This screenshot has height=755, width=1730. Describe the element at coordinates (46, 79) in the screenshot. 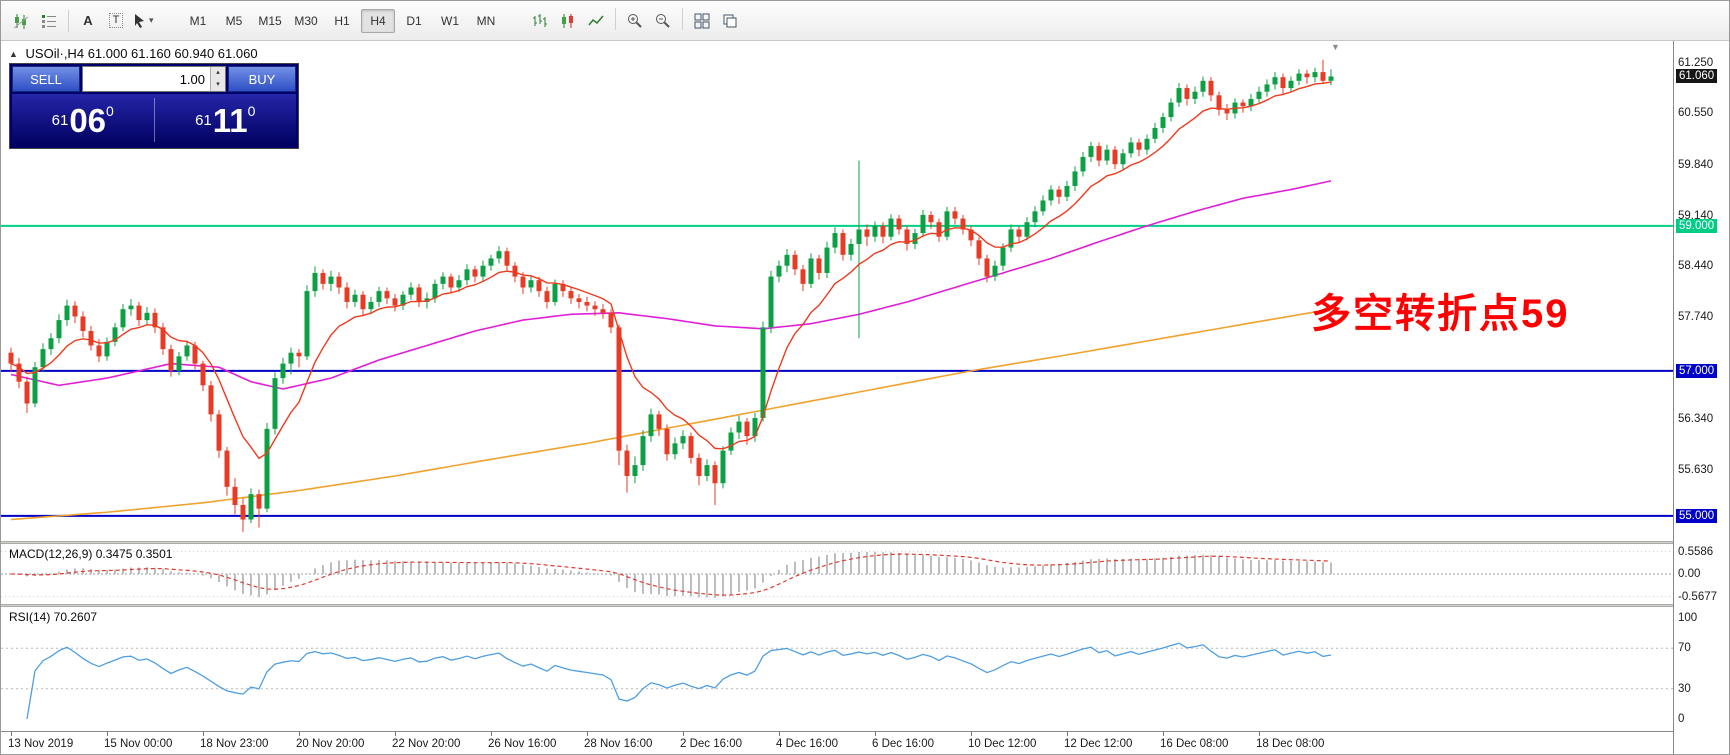

I see `sell-button: SELL` at that location.